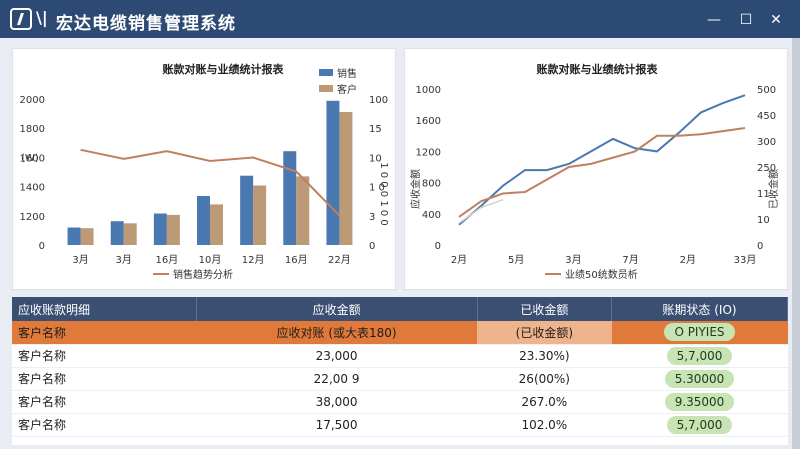  What do you see at coordinates (763, 220) in the screenshot?
I see `right-y2-tick-label: 10` at bounding box center [763, 220].